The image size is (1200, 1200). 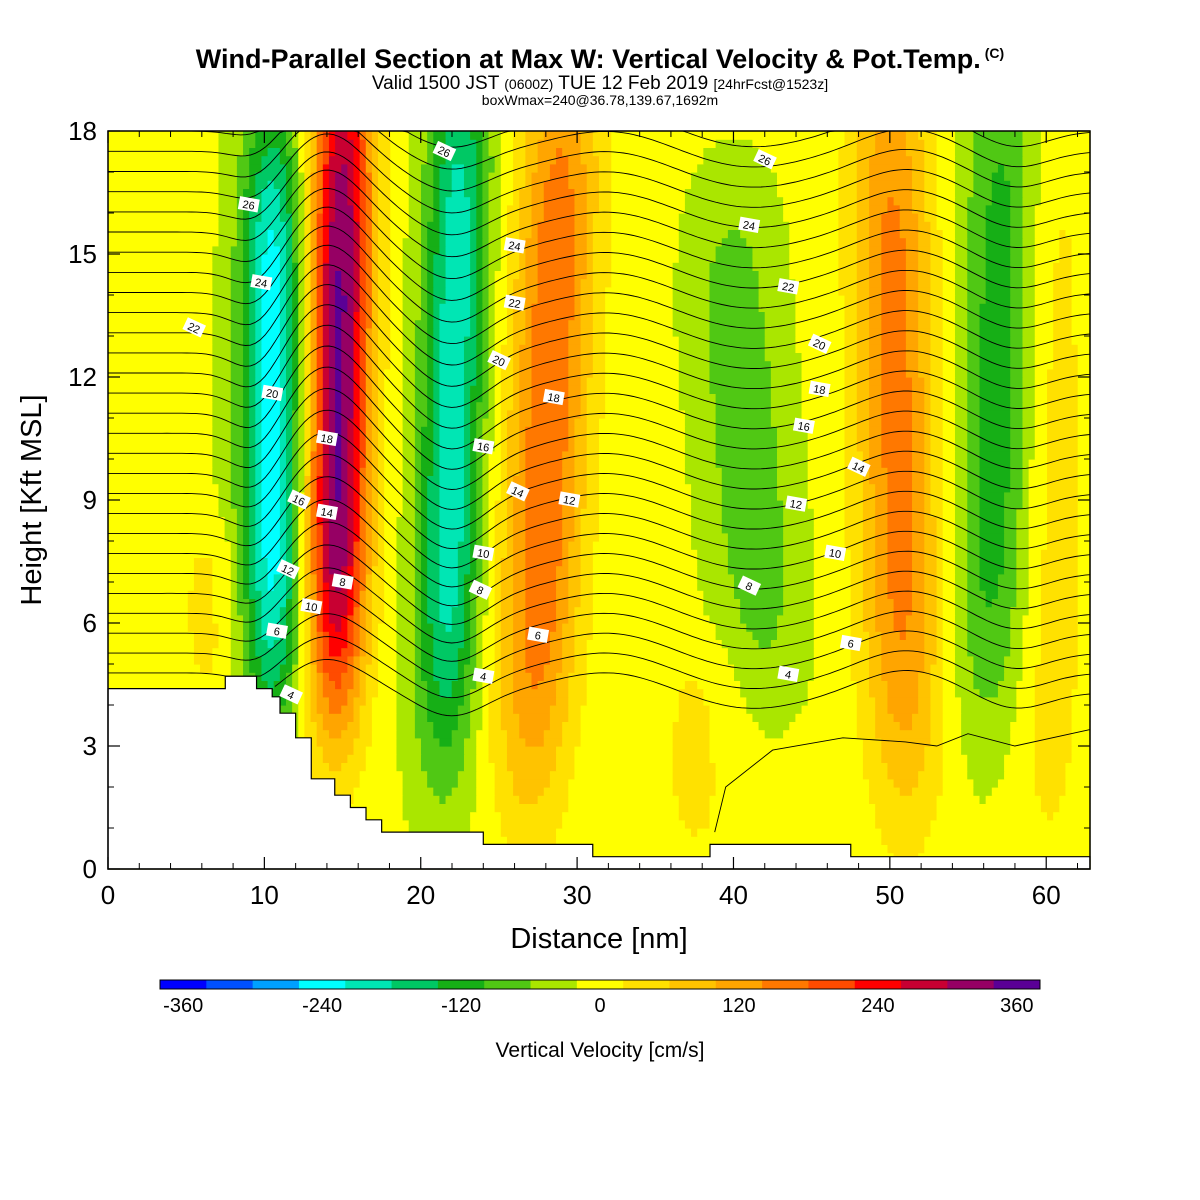 What do you see at coordinates (803, 425) in the screenshot?
I see `theta-label: 16` at bounding box center [803, 425].